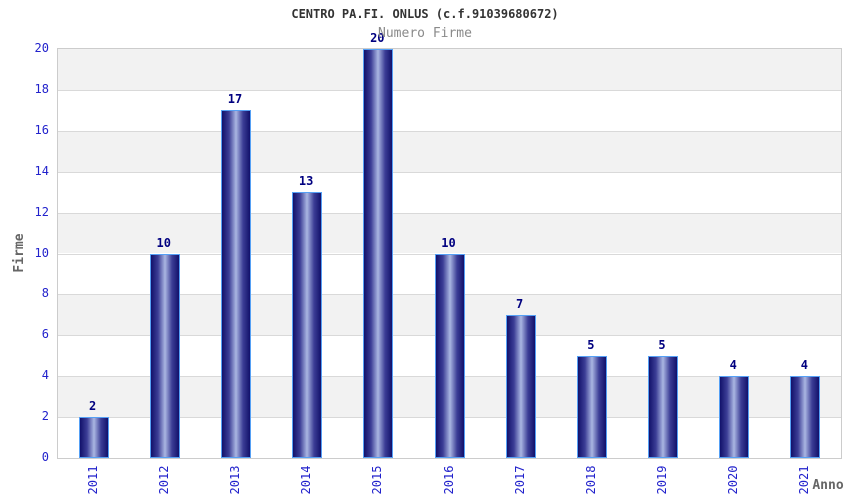  Describe the element at coordinates (519, 480) in the screenshot. I see `x-tick-label: 2017` at that location.